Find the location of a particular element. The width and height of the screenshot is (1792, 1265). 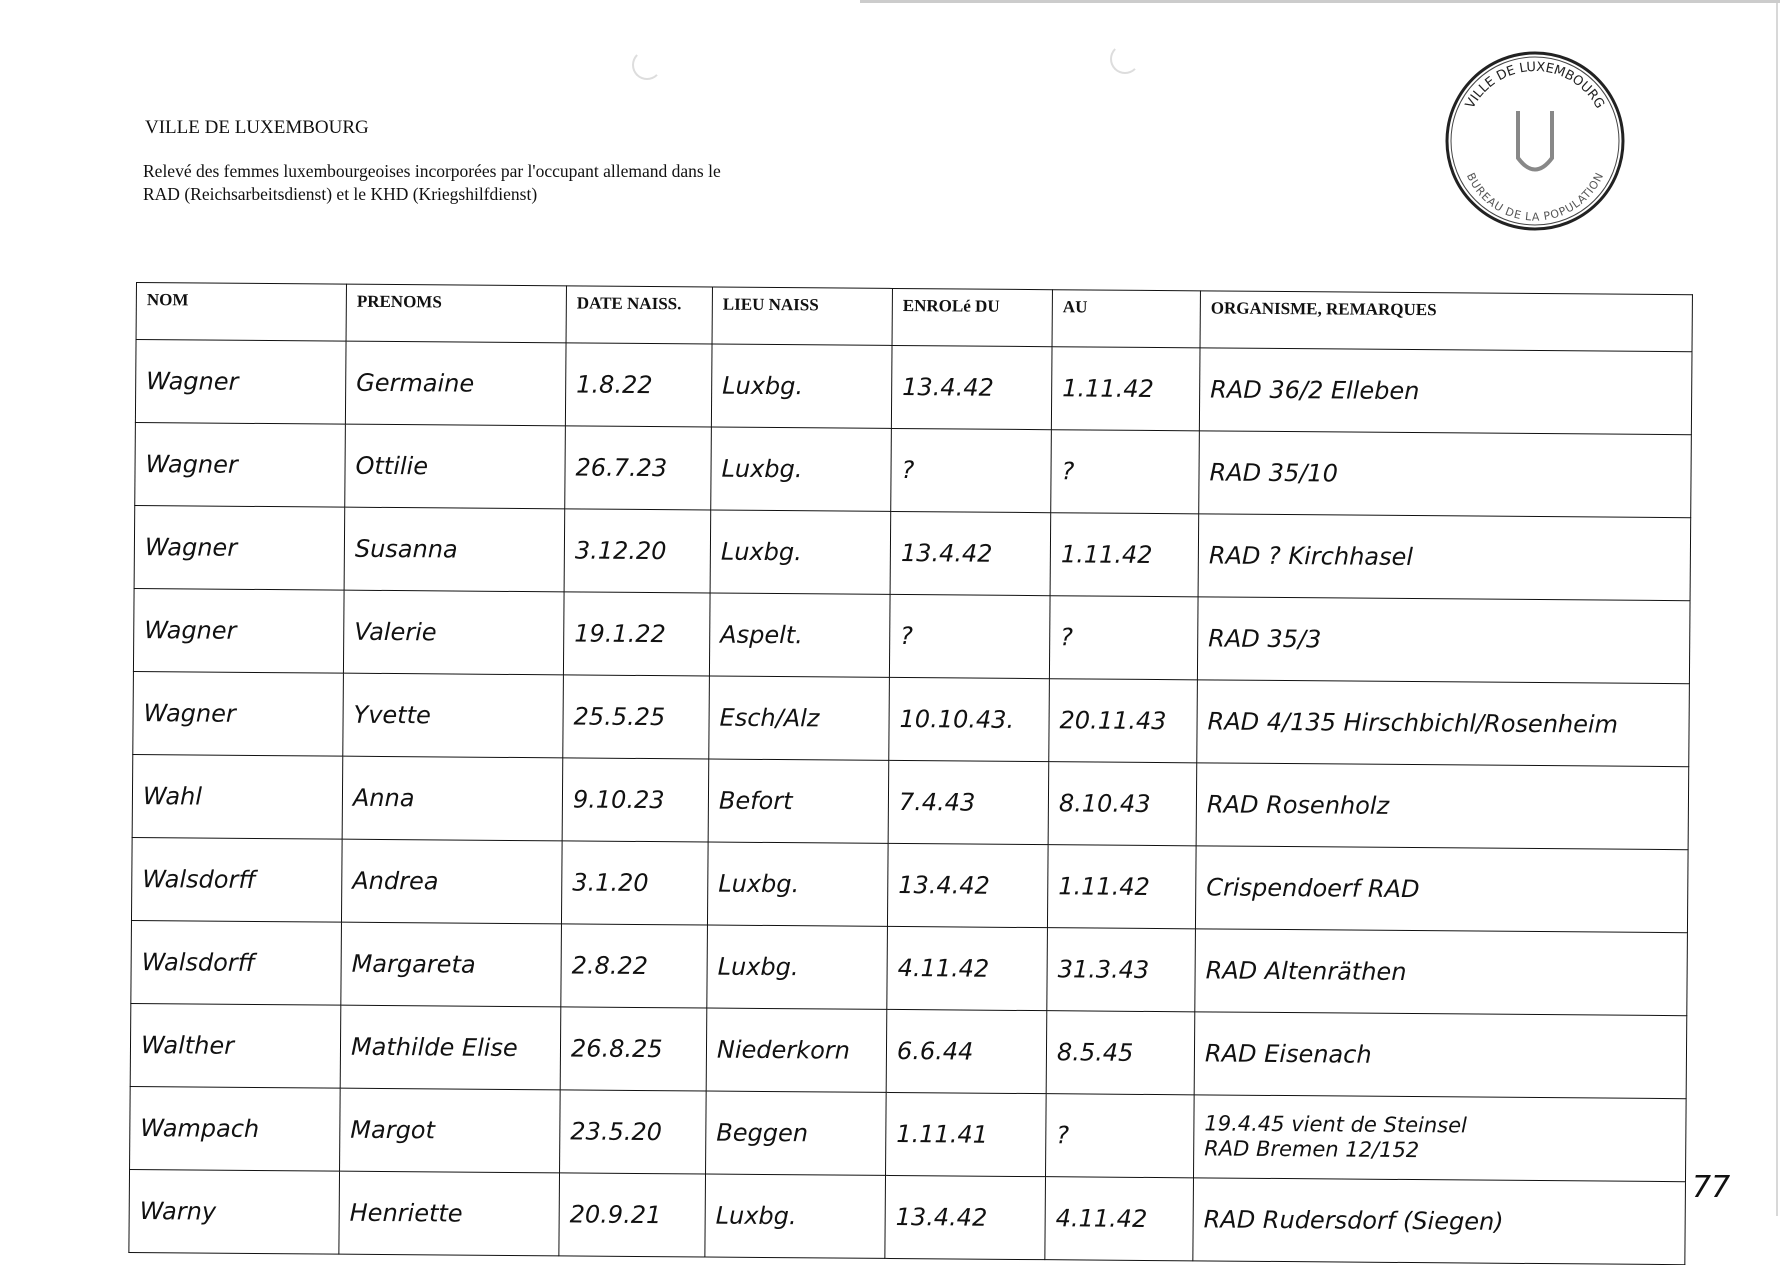

cell-enrole-du: 6.6.44 is located at coordinates (966, 1051).